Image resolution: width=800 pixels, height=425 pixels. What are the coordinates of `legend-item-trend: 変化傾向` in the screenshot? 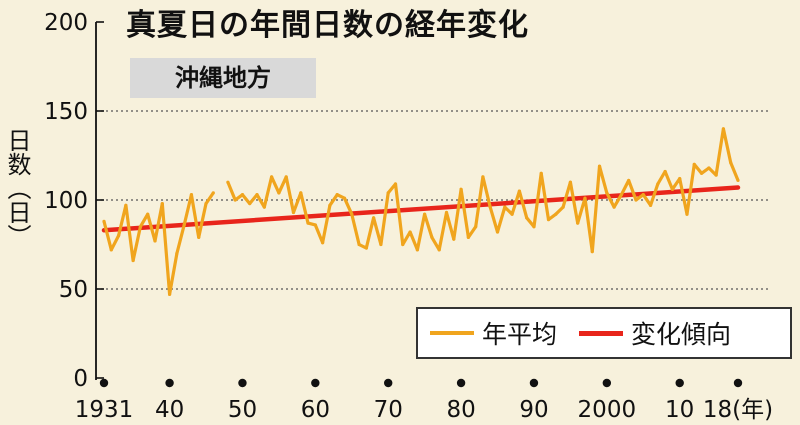 It's located at (644, 333).